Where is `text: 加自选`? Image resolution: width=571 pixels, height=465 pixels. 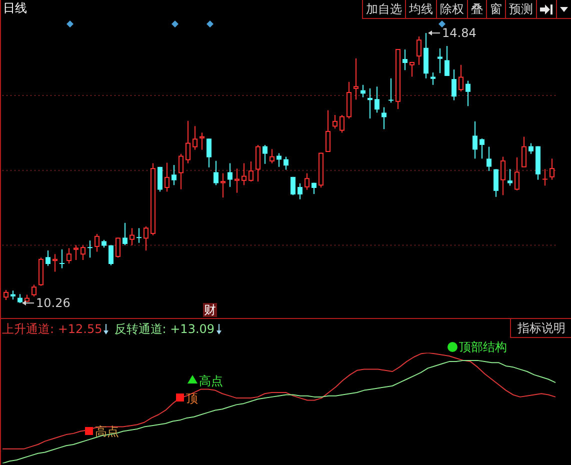
text: 加自选 is located at coordinates (383, 9).